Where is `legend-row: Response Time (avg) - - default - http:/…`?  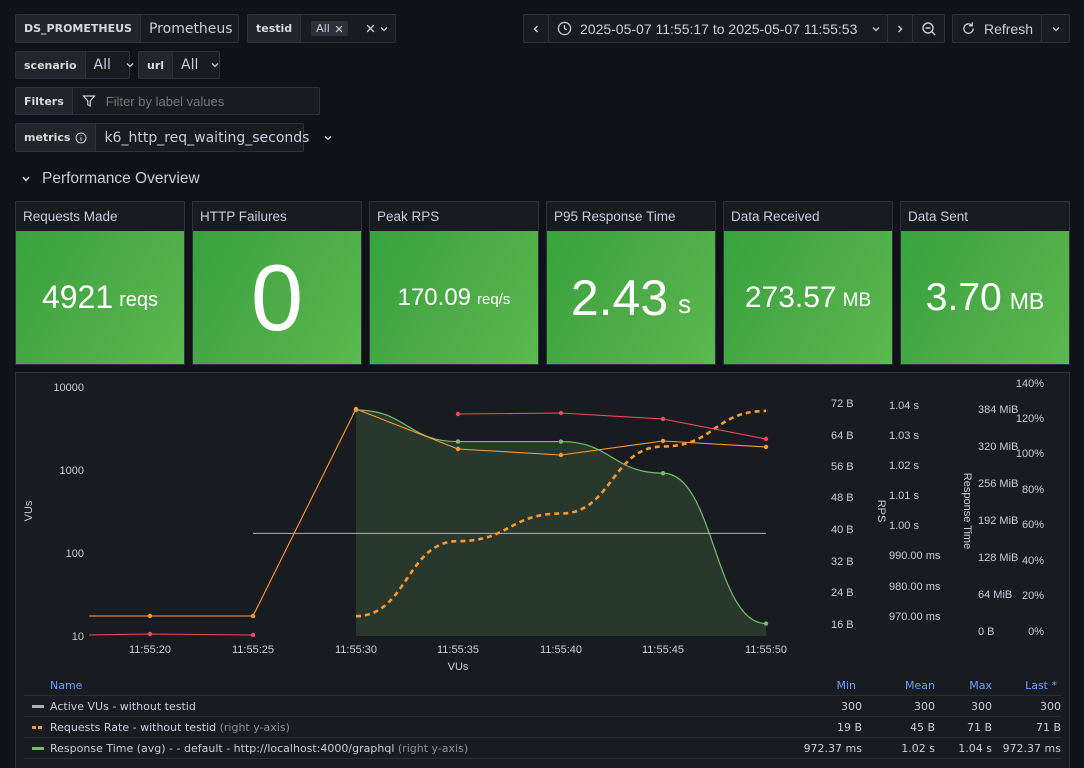
legend-row: Response Time (avg) - - default - http:/… is located at coordinates (542, 747).